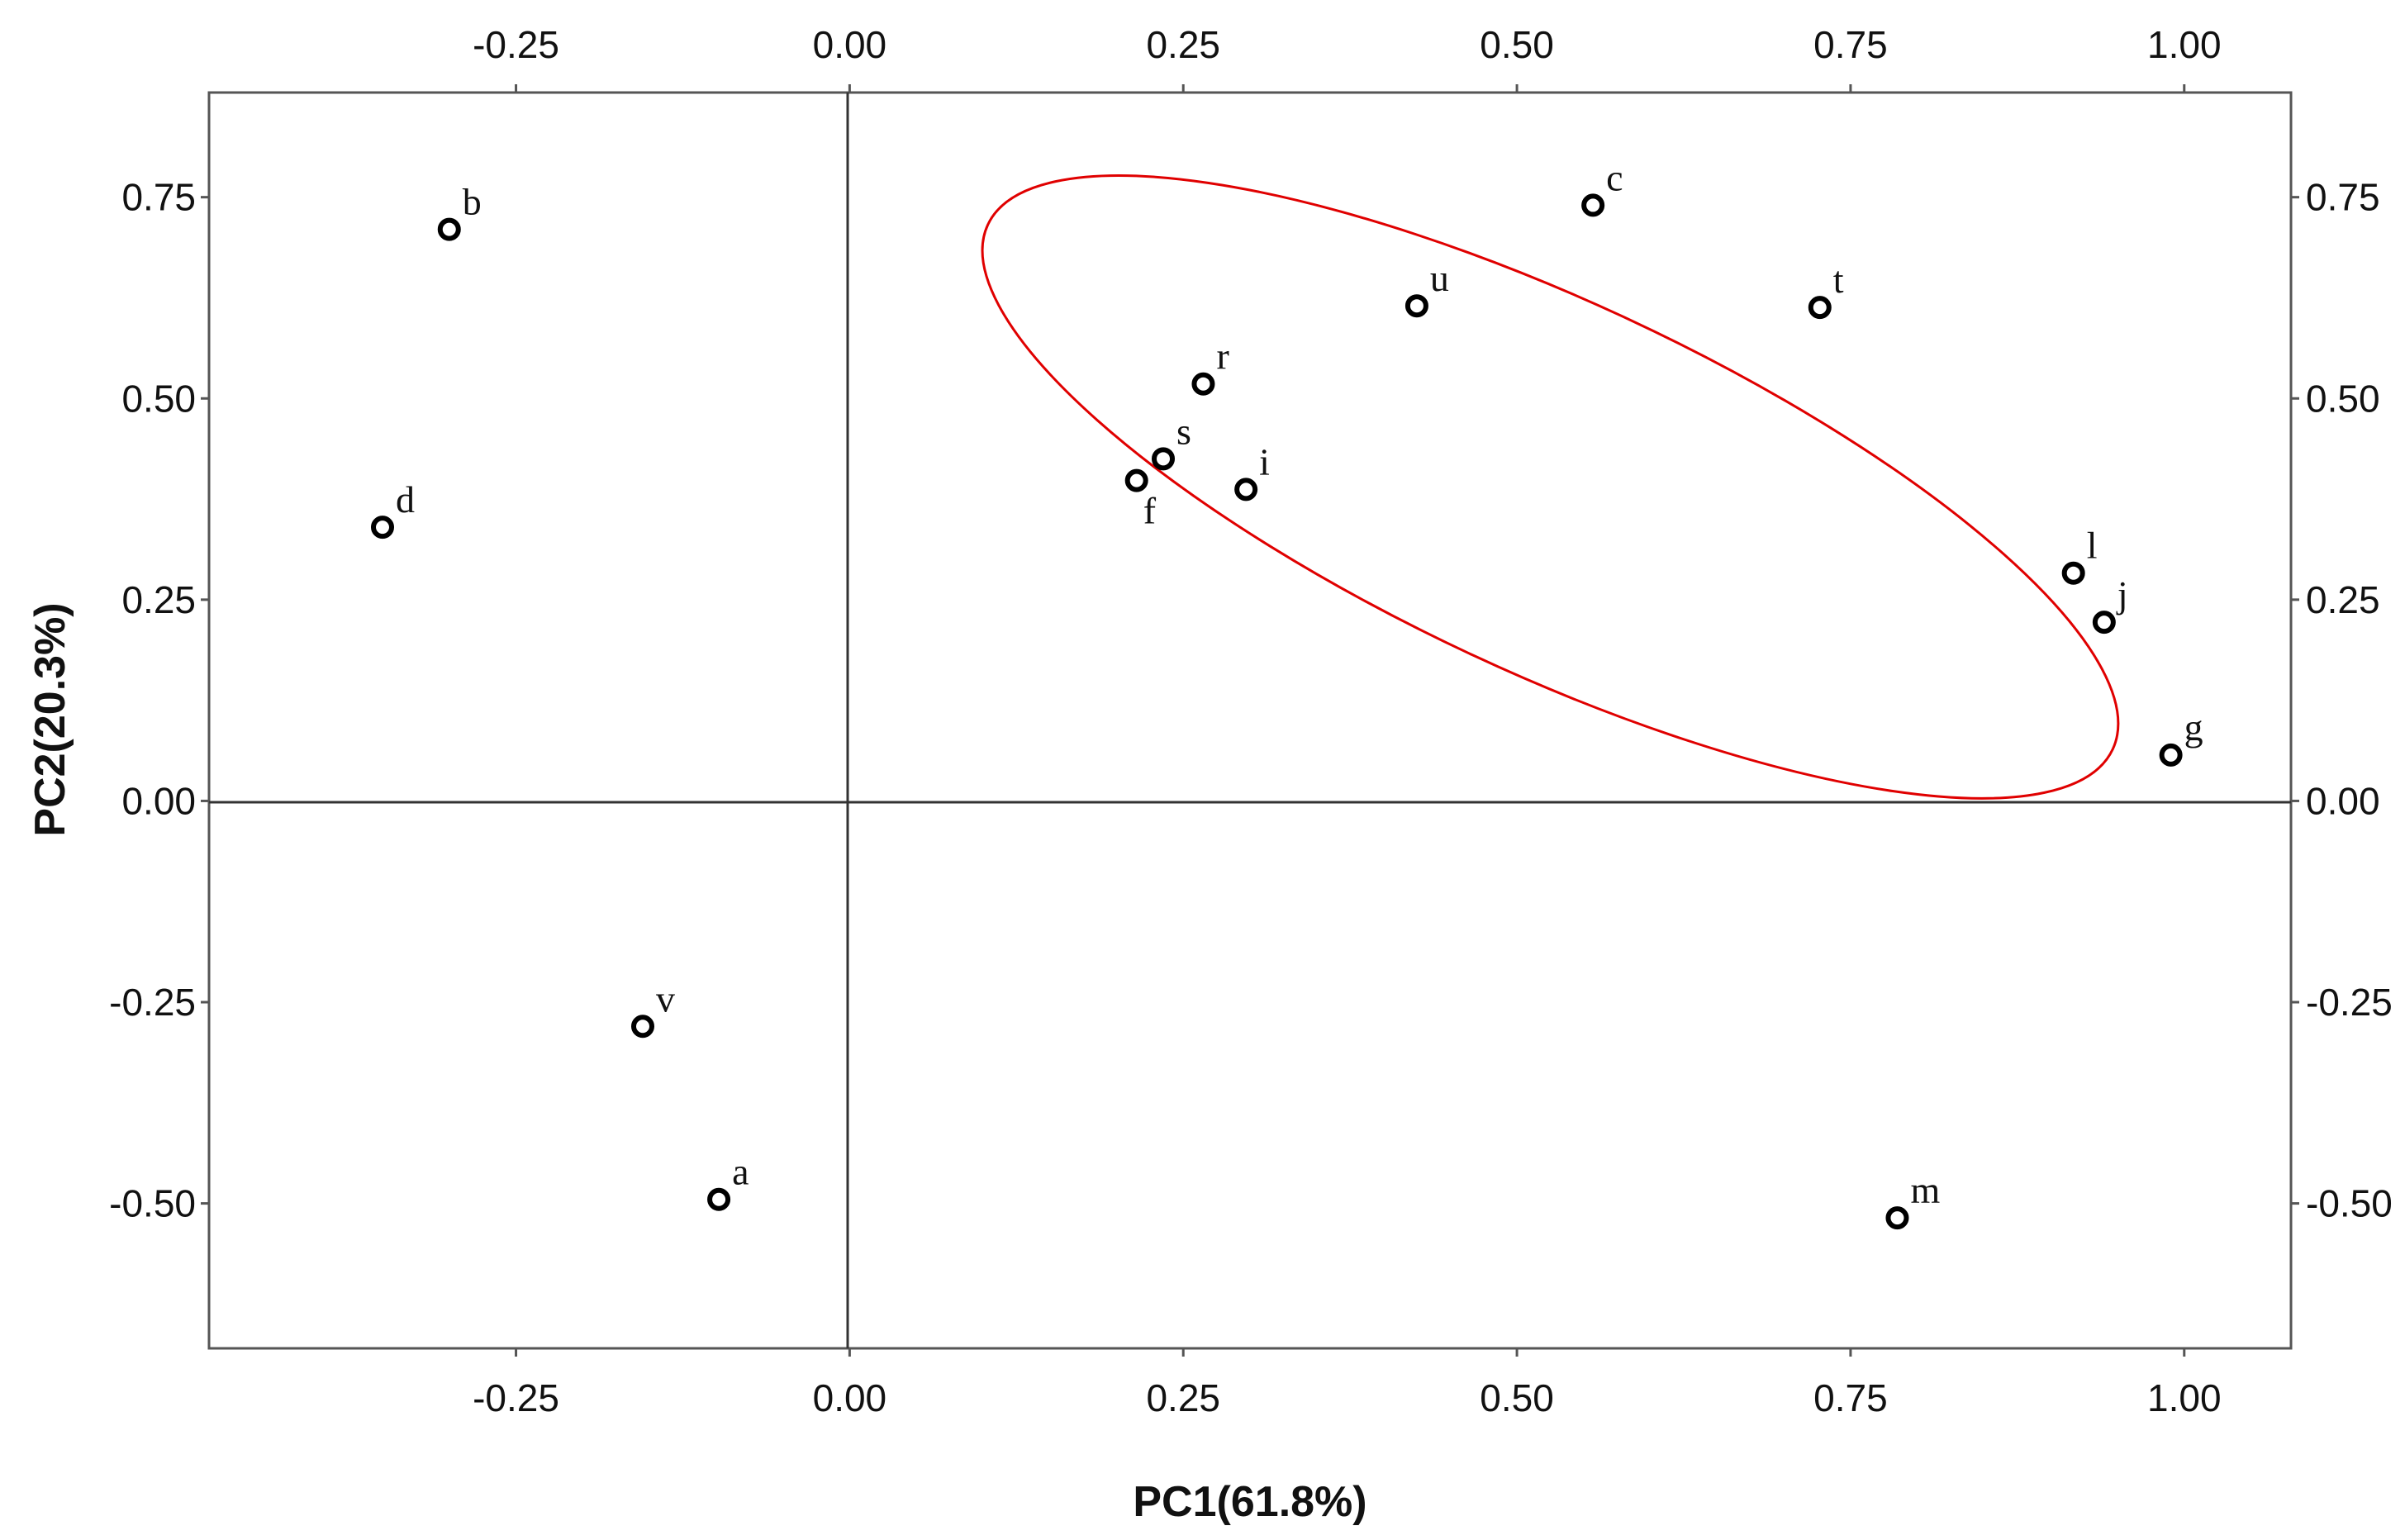 Image resolution: width=2405 pixels, height=1540 pixels. Describe the element at coordinates (1203, 384) in the screenshot. I see `data-point-r` at that location.